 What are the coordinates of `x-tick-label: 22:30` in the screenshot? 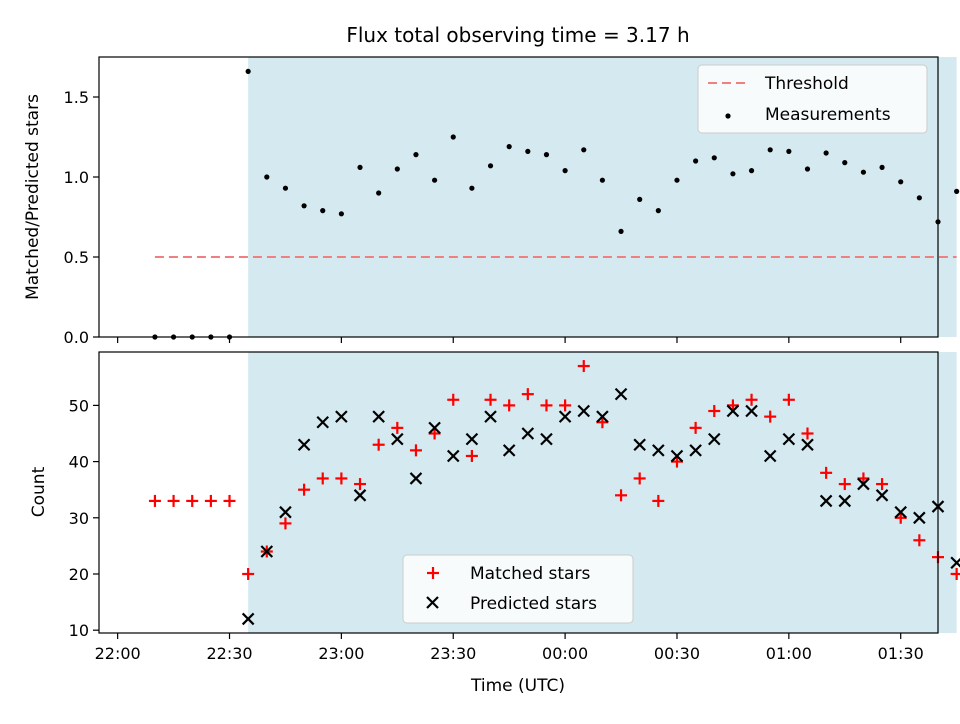 It's located at (229, 653).